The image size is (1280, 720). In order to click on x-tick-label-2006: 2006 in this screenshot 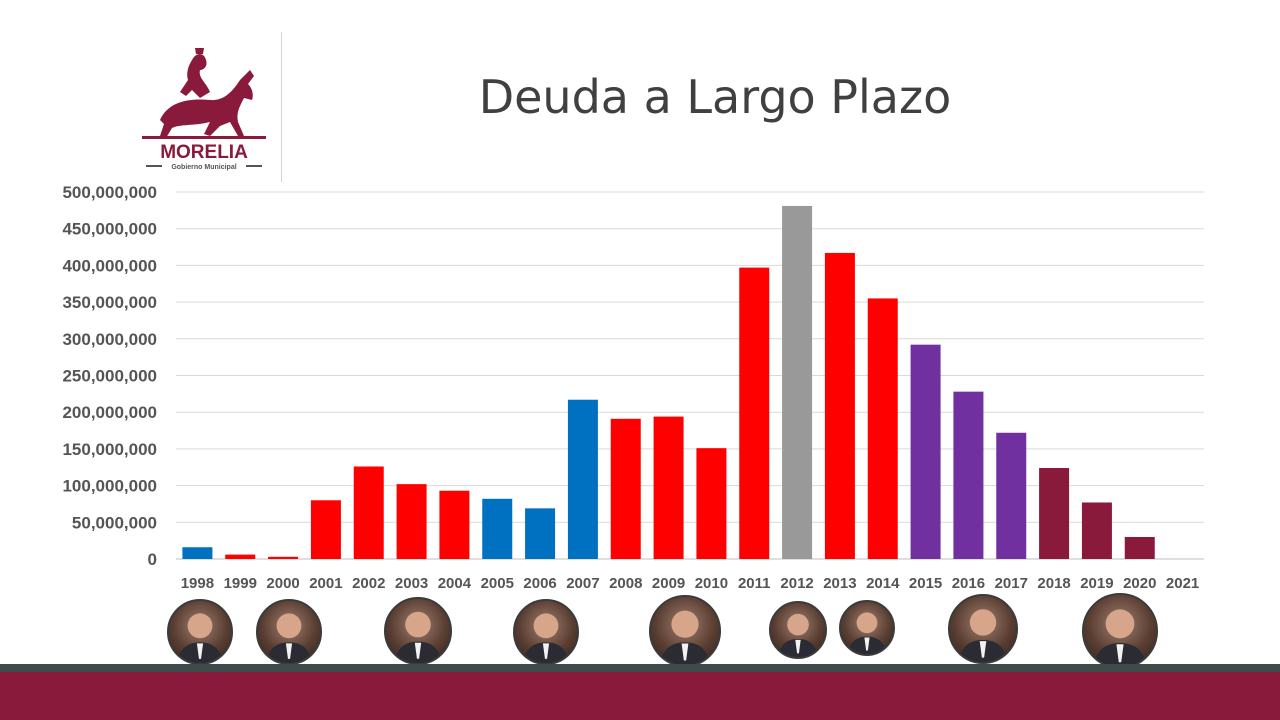, I will do `click(539, 583)`.